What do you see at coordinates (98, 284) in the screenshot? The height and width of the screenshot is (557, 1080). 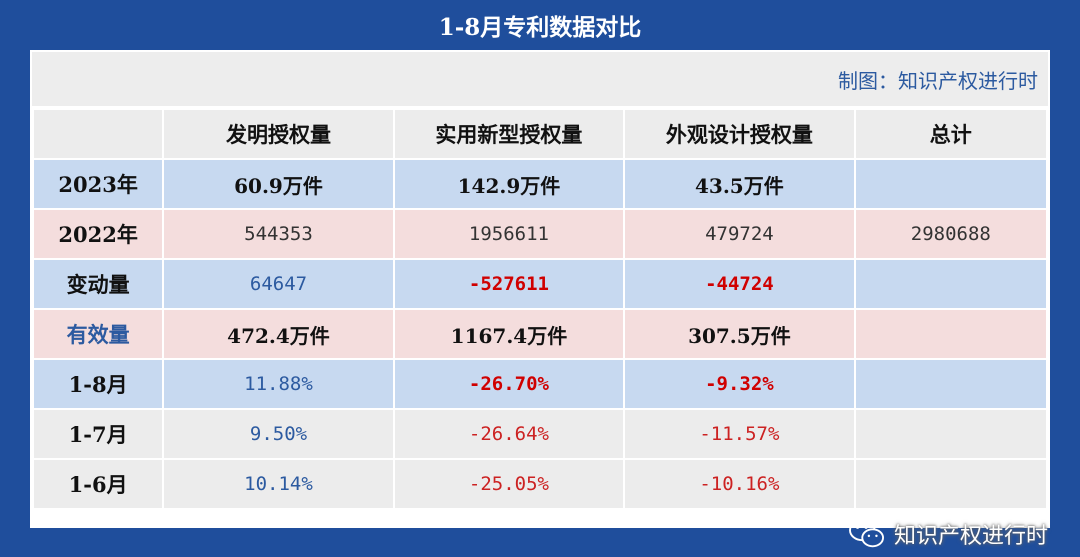 I see `row-label: 变动量` at bounding box center [98, 284].